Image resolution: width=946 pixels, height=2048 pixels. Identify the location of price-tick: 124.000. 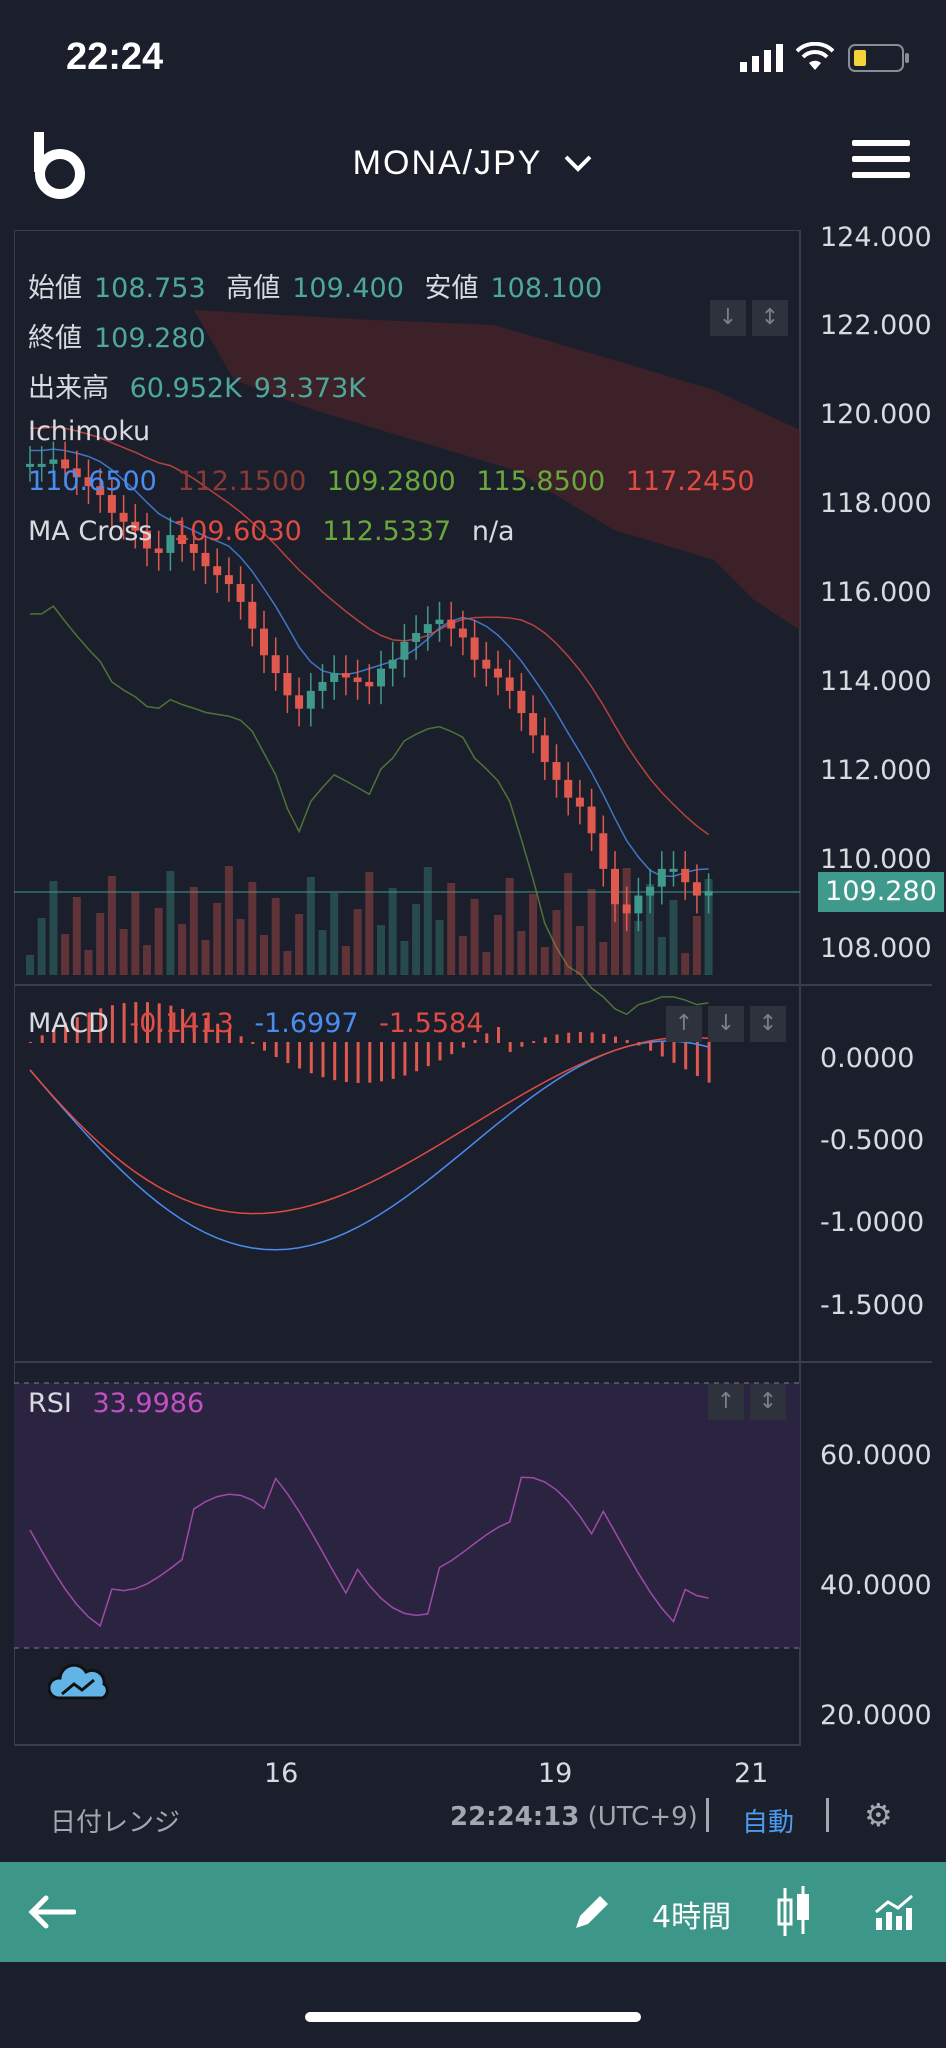
(876, 237).